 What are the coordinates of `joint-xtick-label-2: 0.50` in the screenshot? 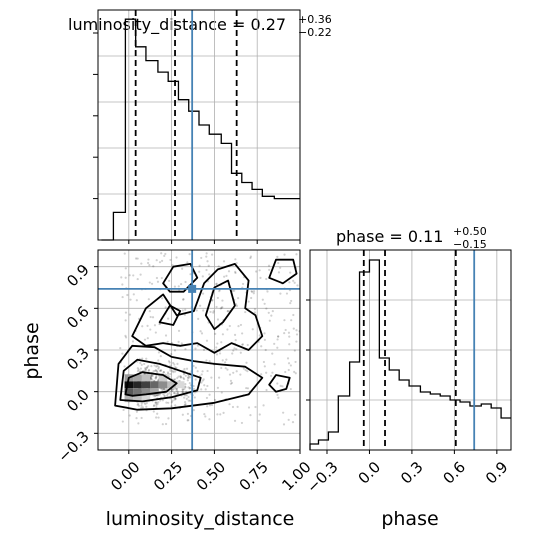 It's located at (211, 476).